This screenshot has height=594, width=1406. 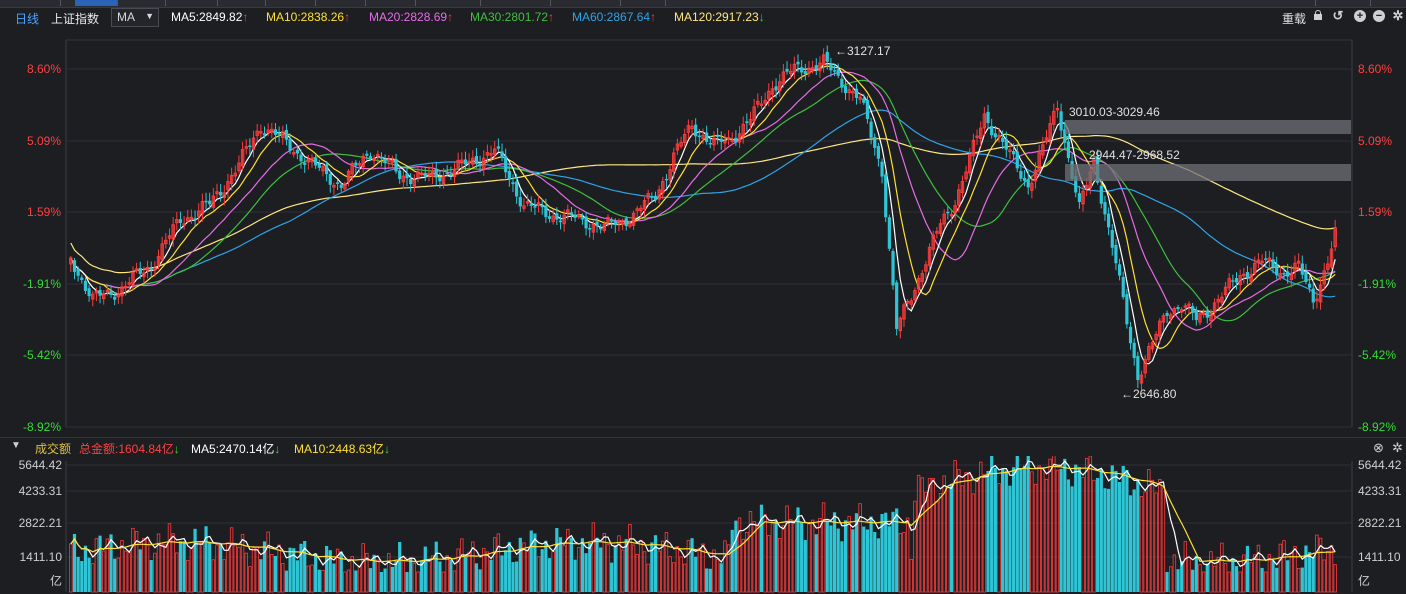 What do you see at coordinates (1318, 15) in the screenshot?
I see `lock-icon` at bounding box center [1318, 15].